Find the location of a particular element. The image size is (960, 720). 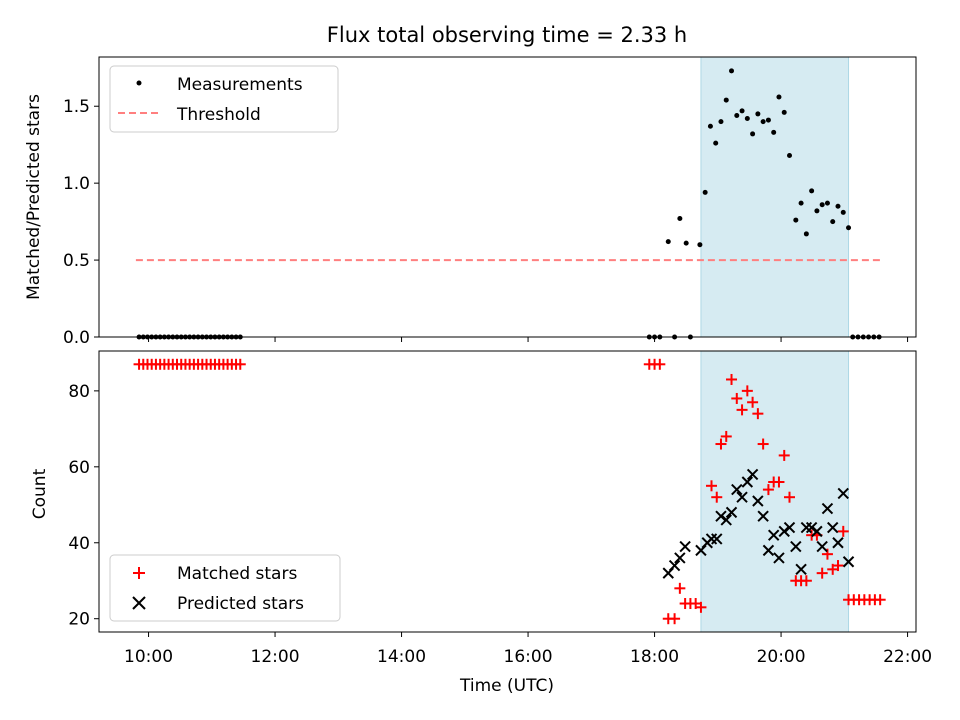

y-tick-label: 1.0 is located at coordinates (76, 184).